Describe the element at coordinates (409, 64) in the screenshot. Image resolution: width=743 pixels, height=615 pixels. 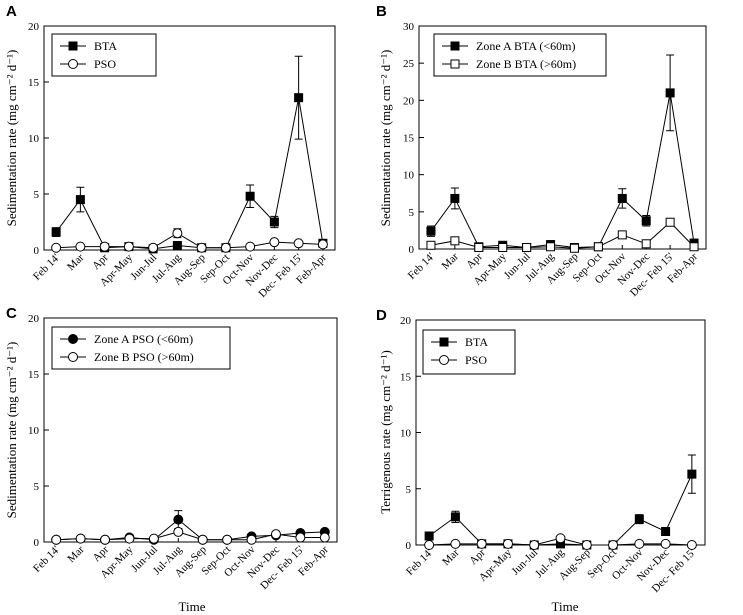
I see `y-tick-label: 25` at that location.